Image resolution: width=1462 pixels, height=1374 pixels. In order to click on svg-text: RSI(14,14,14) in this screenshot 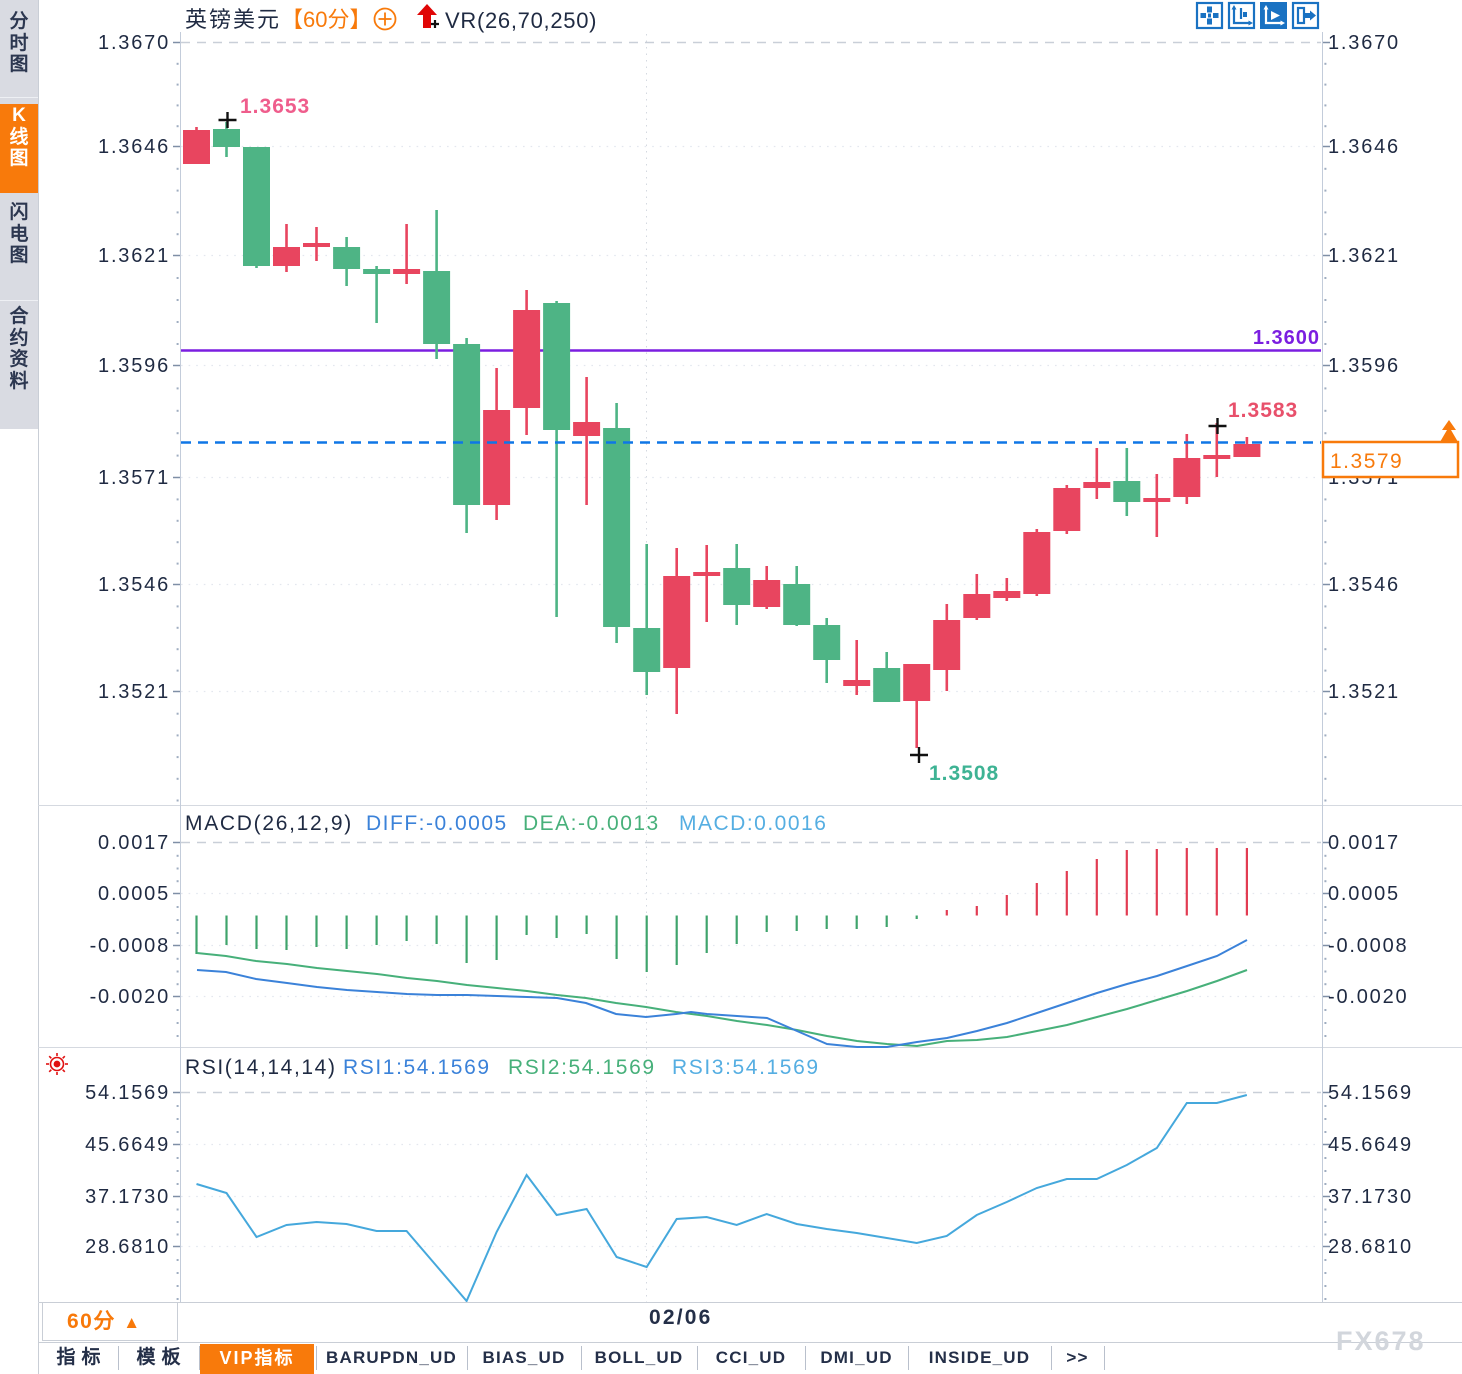, I will do `click(261, 1067)`.